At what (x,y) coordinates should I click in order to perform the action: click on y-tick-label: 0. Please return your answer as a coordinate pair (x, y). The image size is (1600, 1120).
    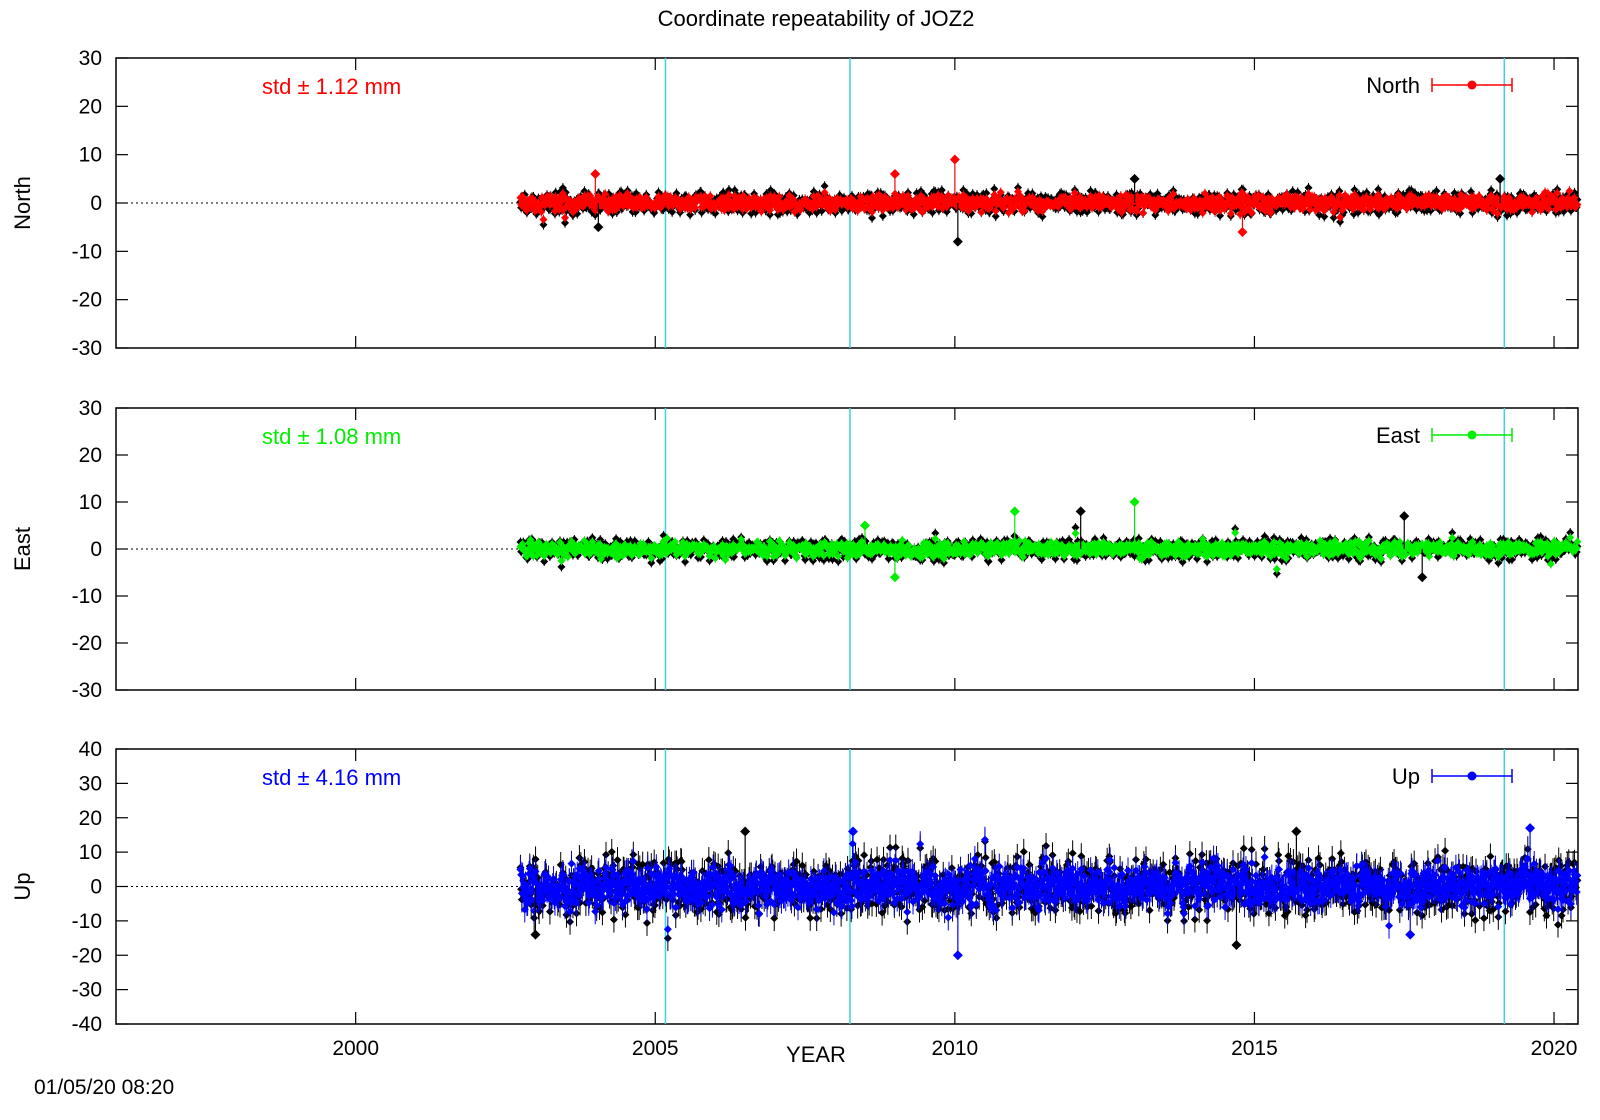
    Looking at the image, I should click on (96, 203).